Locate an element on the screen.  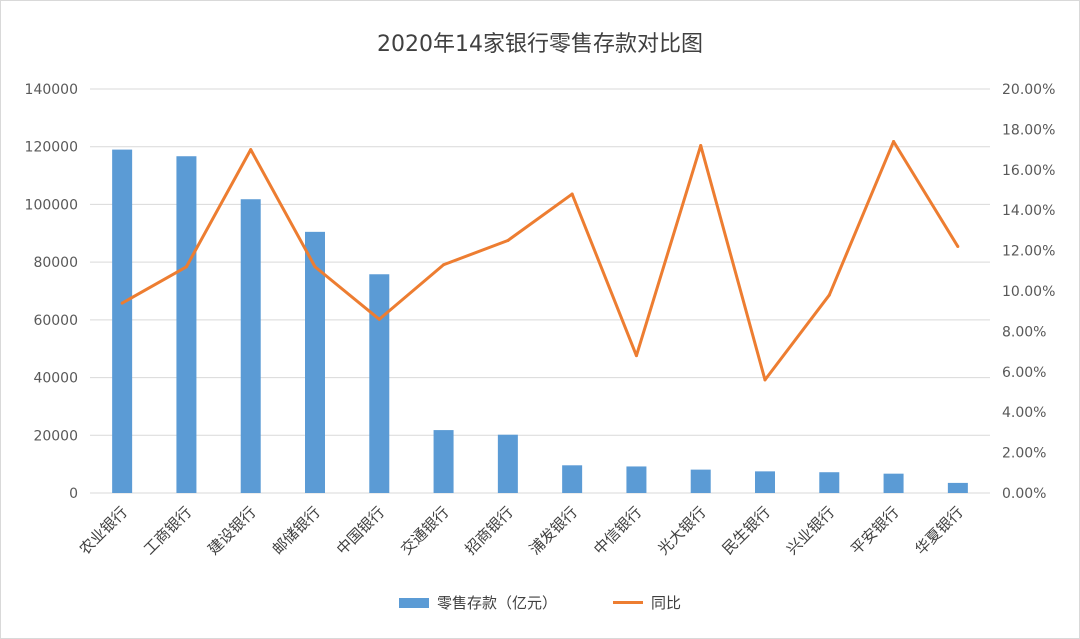
left-tick-label: 40000 is located at coordinates (55, 379).